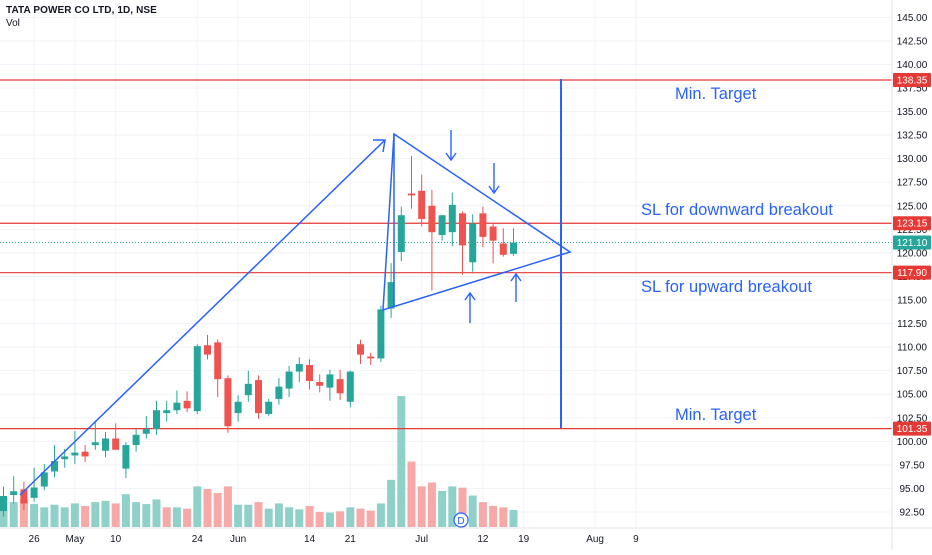 This screenshot has width=932, height=555. I want to click on time-tick-label: 12, so click(483, 539).